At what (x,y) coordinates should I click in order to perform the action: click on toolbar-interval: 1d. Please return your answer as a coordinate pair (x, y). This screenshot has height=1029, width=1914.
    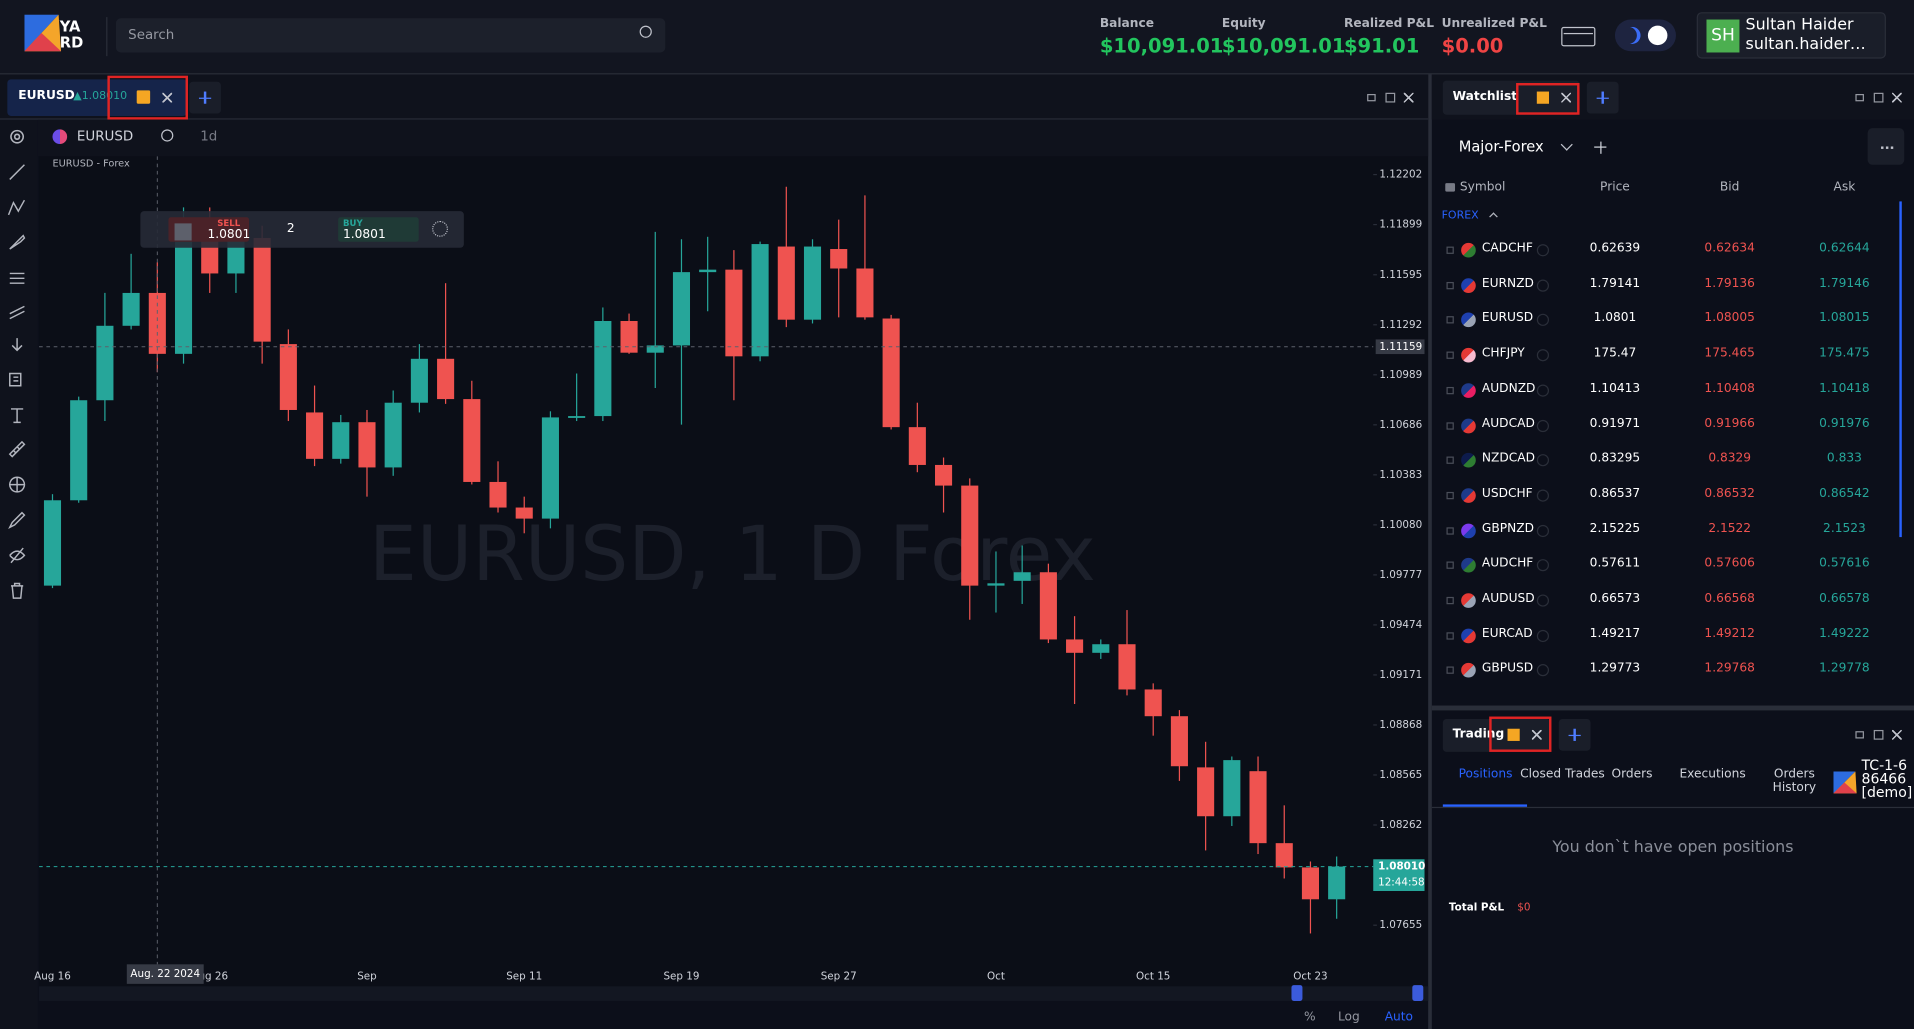
    Looking at the image, I should click on (209, 136).